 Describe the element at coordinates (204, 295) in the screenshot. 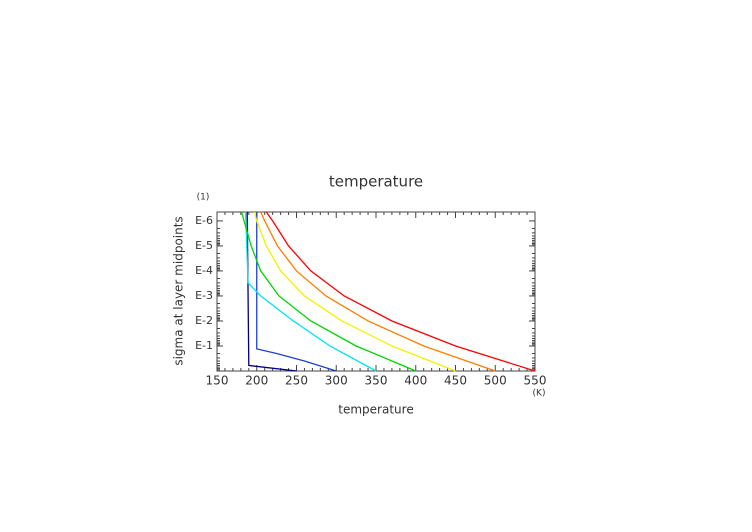

I see `y-tick-label: E-3` at that location.